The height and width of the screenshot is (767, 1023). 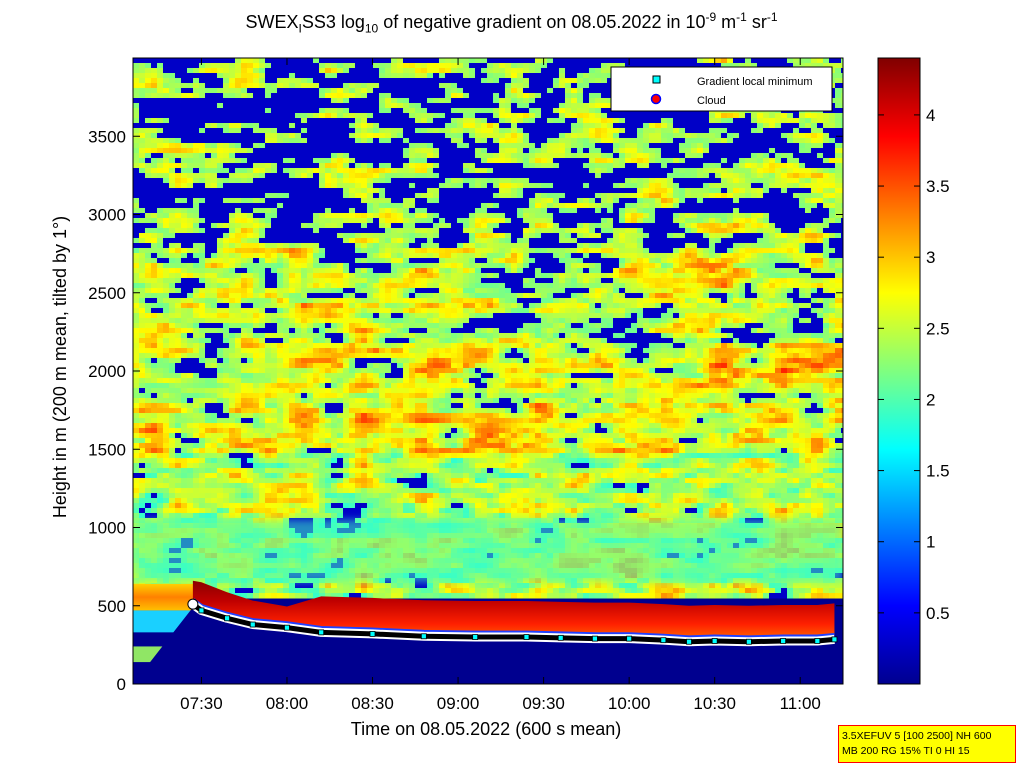 I want to click on info-line-2: MB 200 RG 15% TI 0 HI 15, so click(x=906, y=751).